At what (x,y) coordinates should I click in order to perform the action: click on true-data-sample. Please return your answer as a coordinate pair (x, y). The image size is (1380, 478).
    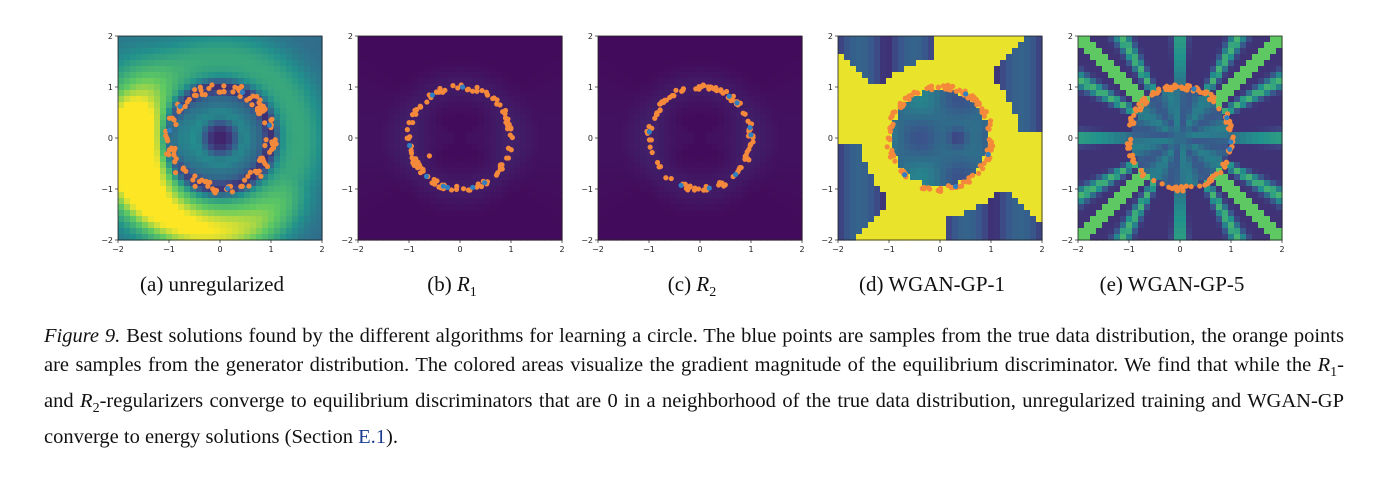
    Looking at the image, I should click on (180, 106).